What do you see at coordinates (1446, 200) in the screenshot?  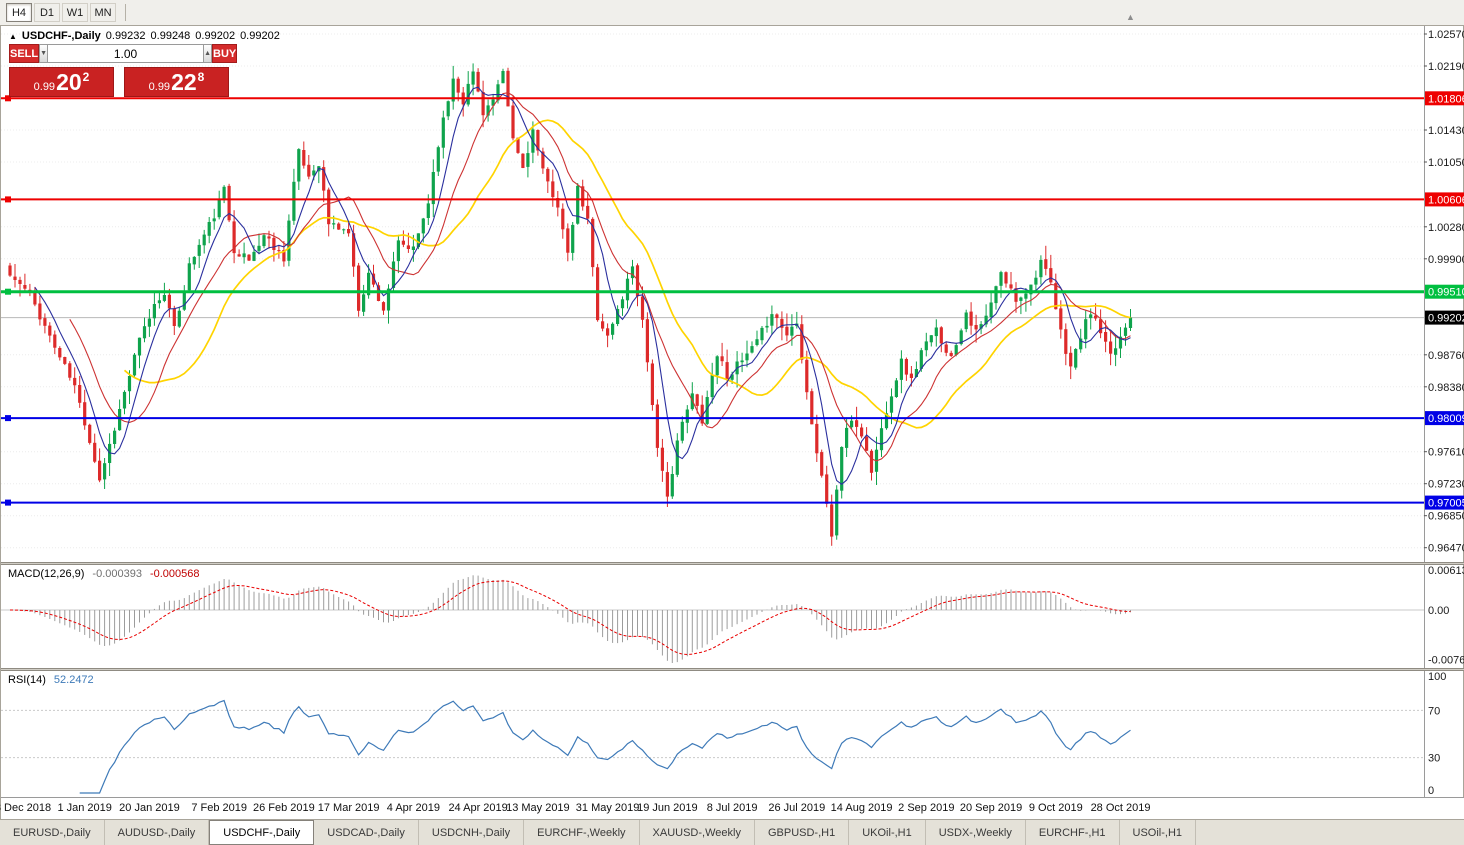 I see `svg-text: 1.00606` at bounding box center [1446, 200].